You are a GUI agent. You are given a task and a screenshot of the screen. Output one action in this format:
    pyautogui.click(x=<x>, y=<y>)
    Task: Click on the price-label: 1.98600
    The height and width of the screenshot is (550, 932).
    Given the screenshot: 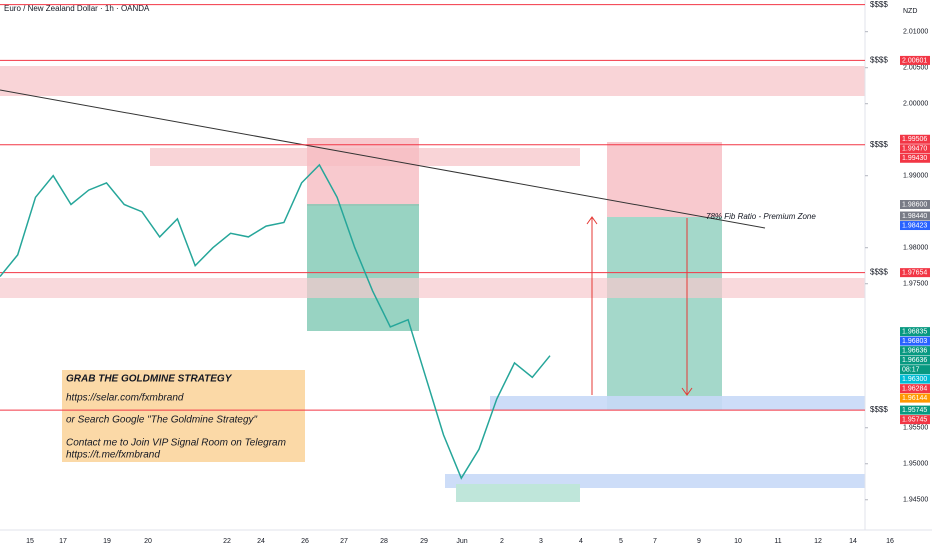 What is the action you would take?
    pyautogui.click(x=914, y=204)
    